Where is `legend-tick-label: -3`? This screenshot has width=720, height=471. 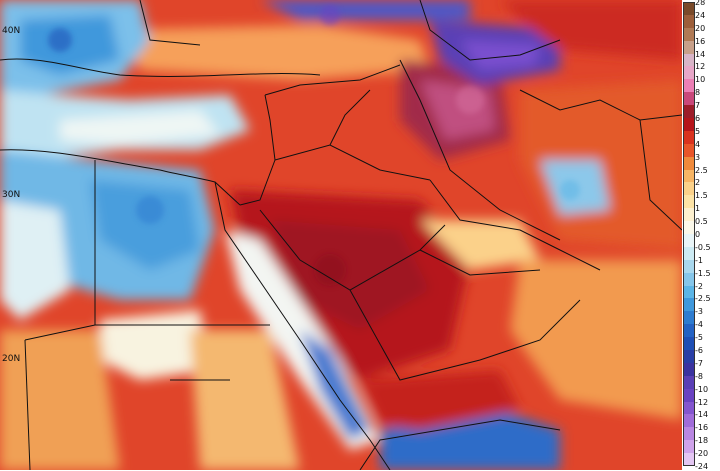
legend-tick-label: -3 is located at coordinates (699, 312).